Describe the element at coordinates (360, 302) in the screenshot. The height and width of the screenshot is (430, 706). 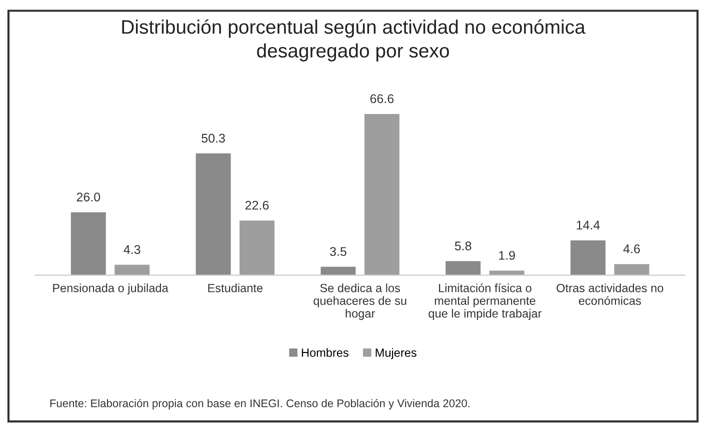
I see `x-tick-label: Se dedica a los quehaceres de su hogar` at that location.